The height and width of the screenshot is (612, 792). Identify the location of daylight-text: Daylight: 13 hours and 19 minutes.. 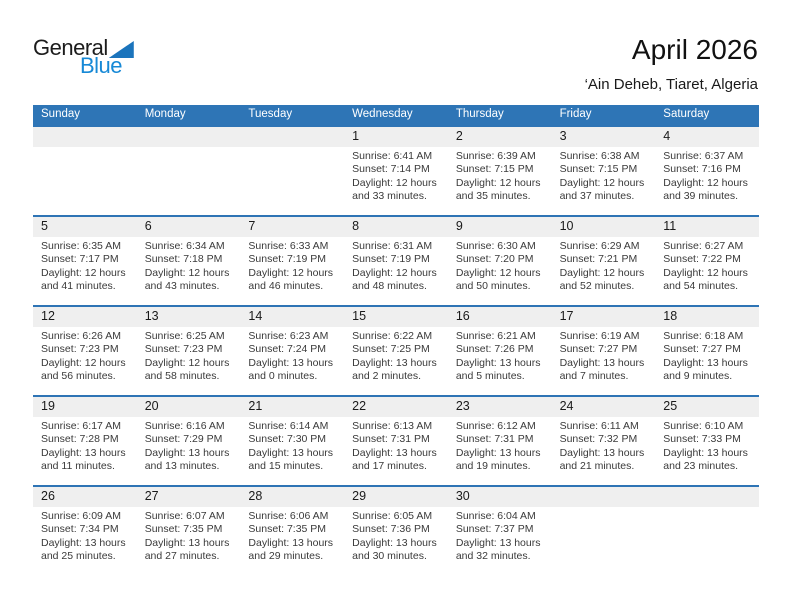
(498, 459).